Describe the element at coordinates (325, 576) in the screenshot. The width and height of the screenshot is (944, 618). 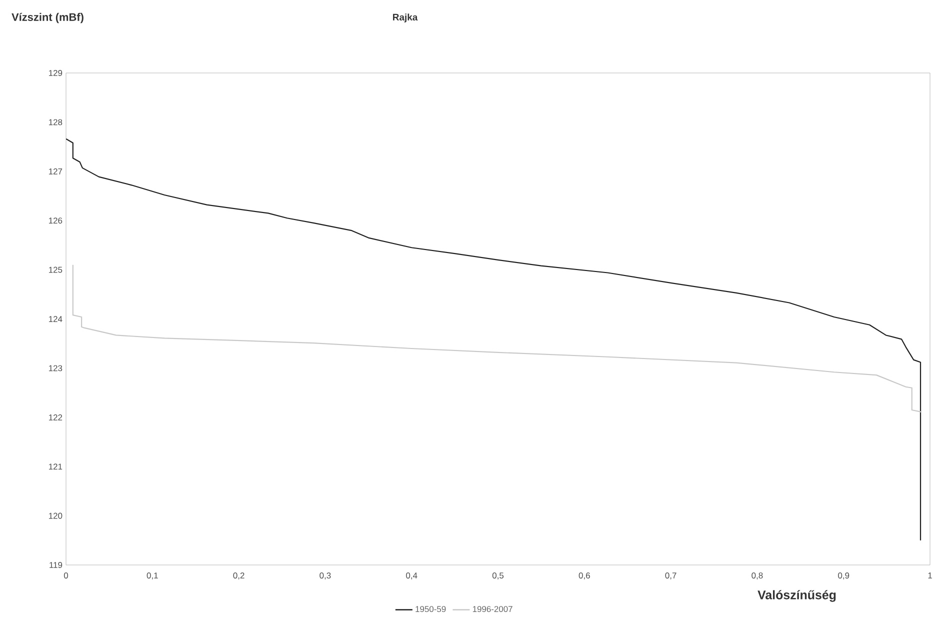
I see `x-tick-label: 0,3` at that location.